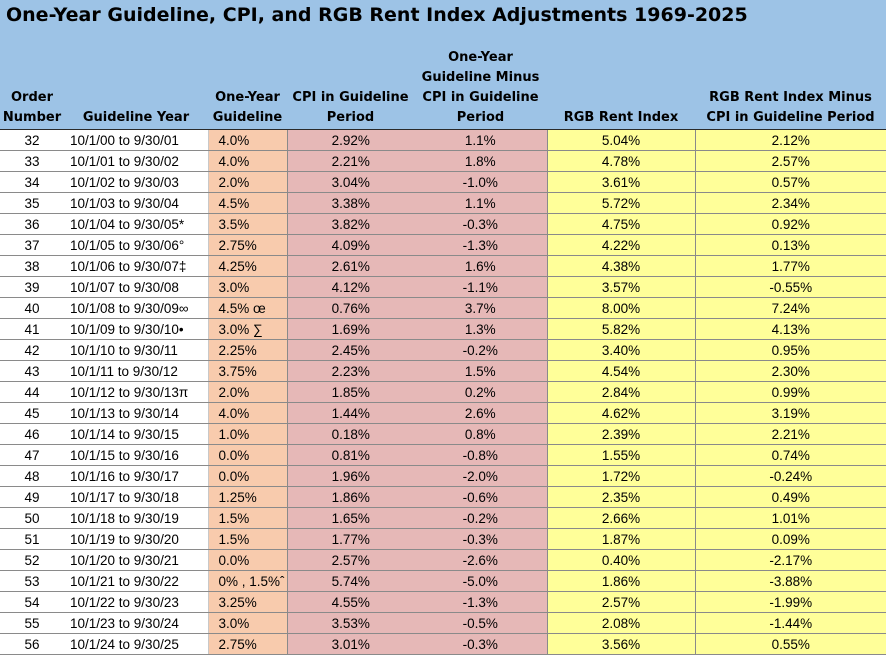  I want to click on cell-cpi: 0.18%, so click(350, 434).